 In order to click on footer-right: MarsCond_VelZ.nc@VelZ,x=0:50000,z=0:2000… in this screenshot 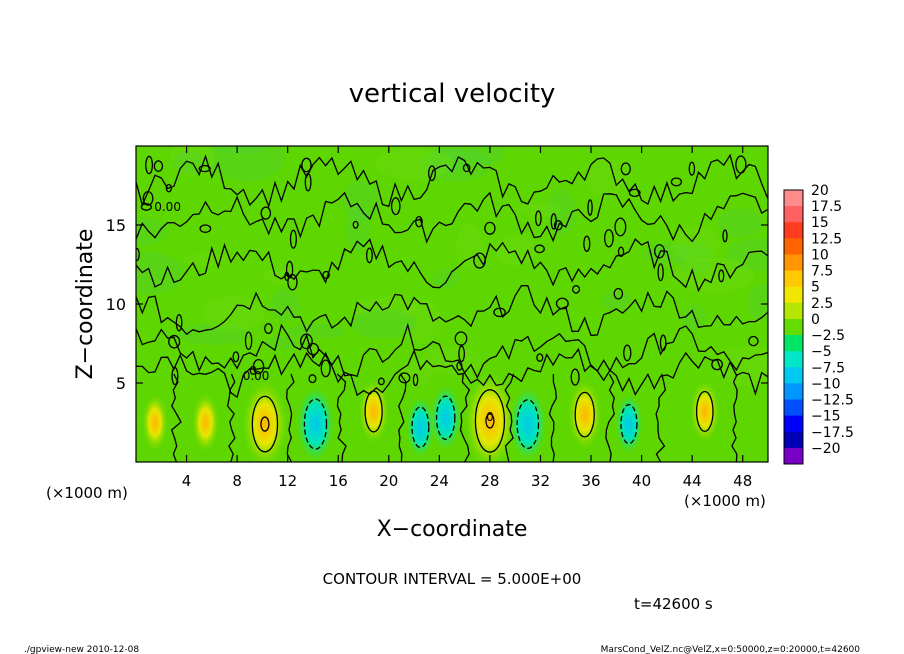, I will do `click(731, 649)`.